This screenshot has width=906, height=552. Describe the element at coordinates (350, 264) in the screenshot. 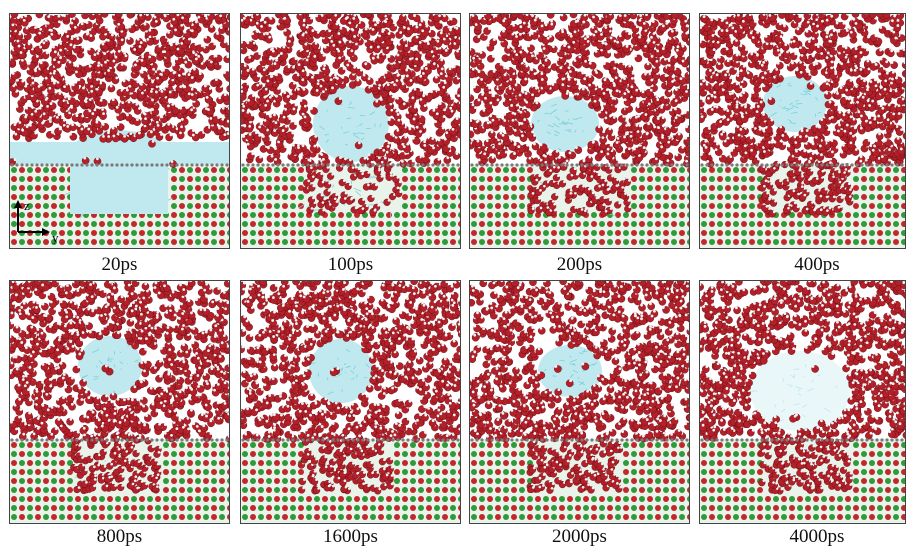

I see `time-label: 100ps` at that location.